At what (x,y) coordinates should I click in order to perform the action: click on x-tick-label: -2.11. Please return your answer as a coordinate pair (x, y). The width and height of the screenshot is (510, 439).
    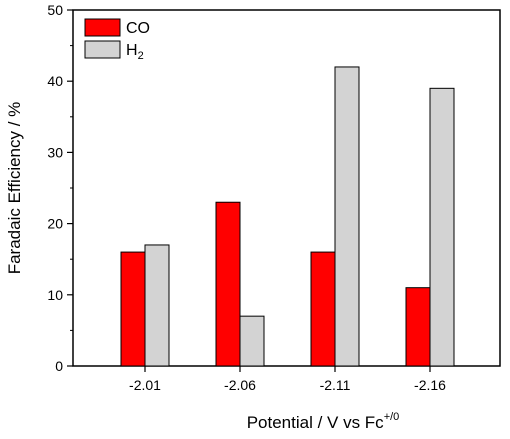
    Looking at the image, I should click on (335, 385).